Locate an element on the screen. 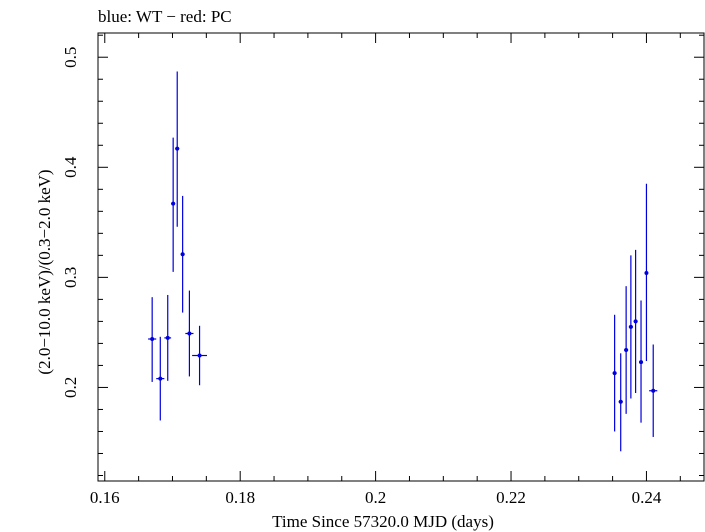 This screenshot has width=705, height=532. x-tick-label: 0.18 is located at coordinates (240, 497).